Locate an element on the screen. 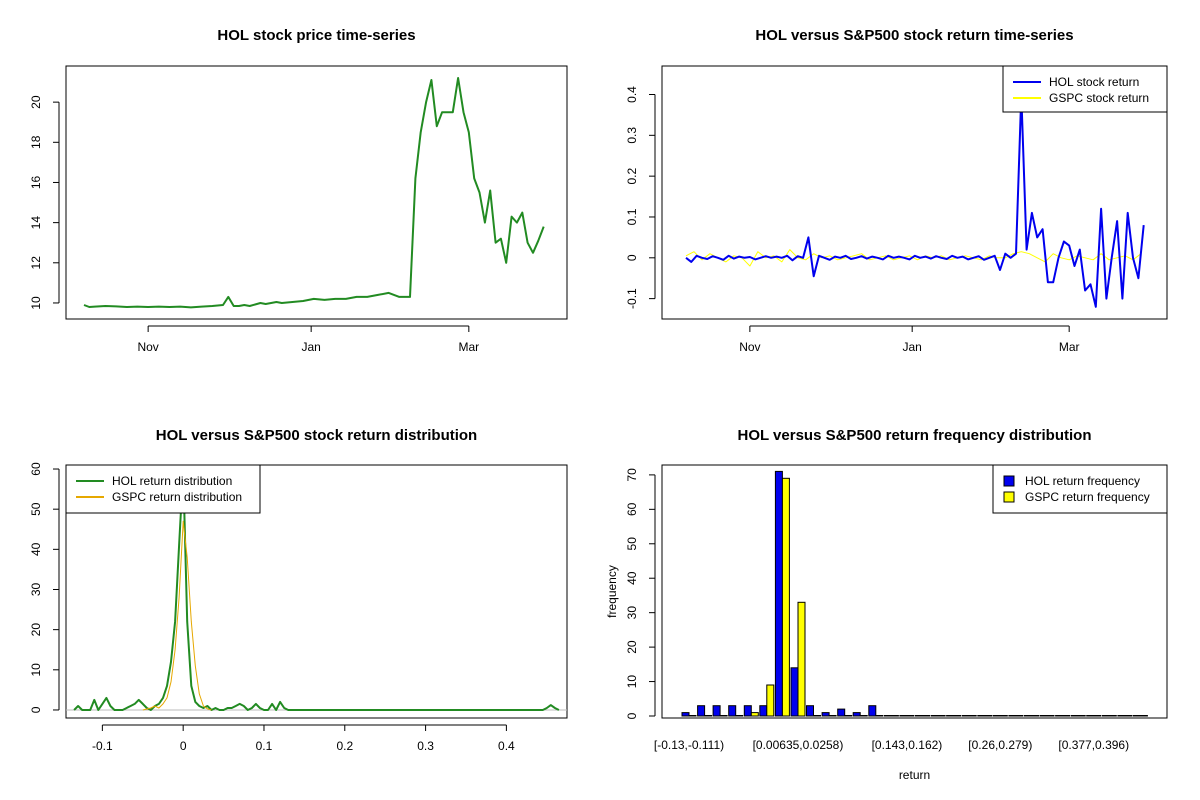 The width and height of the screenshot is (1200, 800). legend-entry: HOL return distribution is located at coordinates (172, 481).